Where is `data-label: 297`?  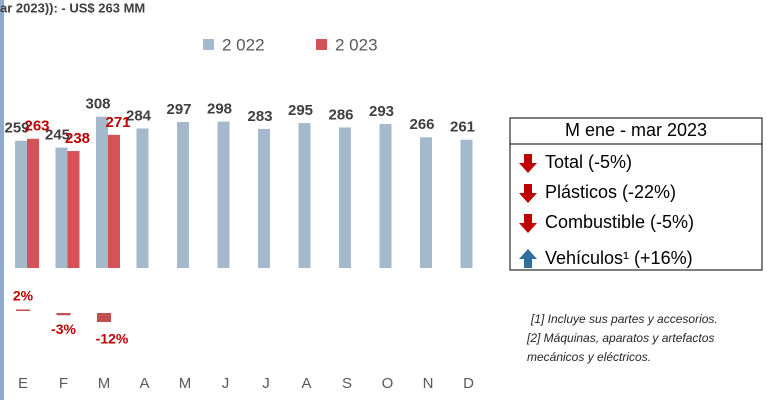
data-label: 297 is located at coordinates (178, 109).